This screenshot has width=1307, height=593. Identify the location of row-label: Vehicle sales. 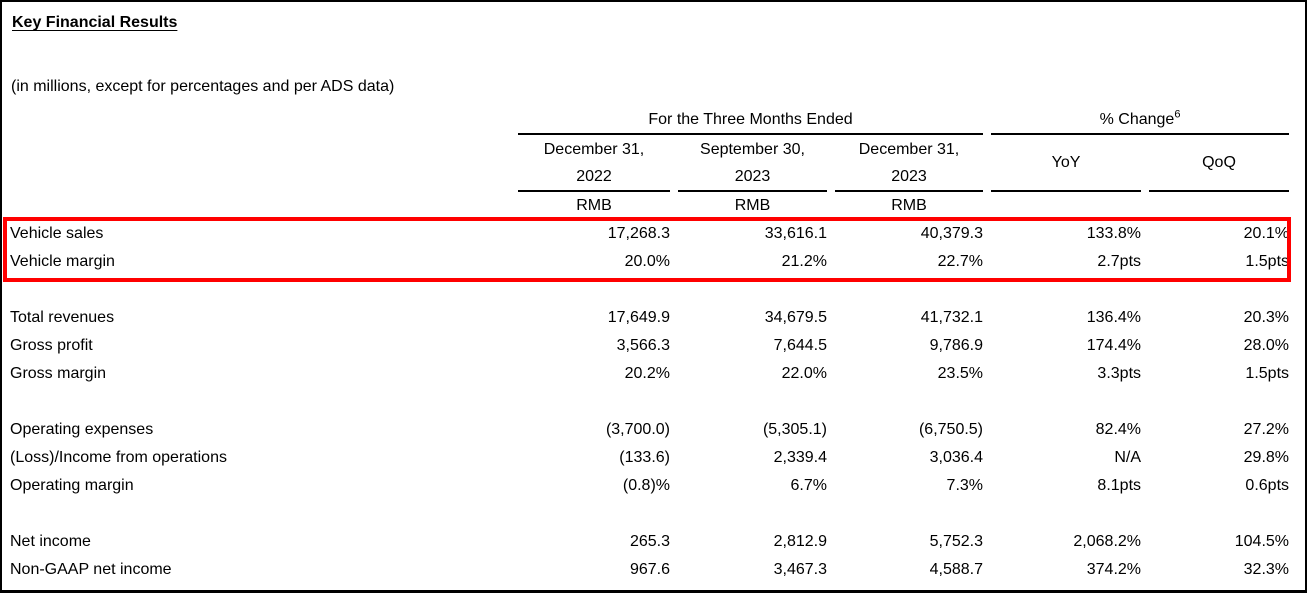
(57, 233).